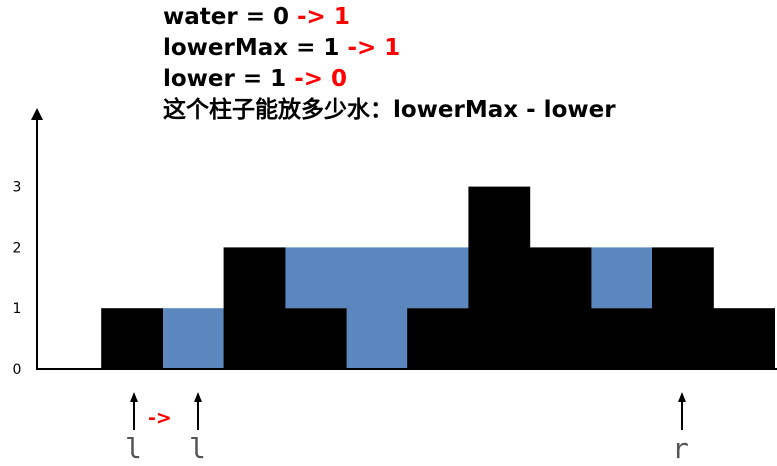 The width and height of the screenshot is (777, 466). I want to click on lowermax-line: lowerMax = 1 -> 1, so click(389, 48).